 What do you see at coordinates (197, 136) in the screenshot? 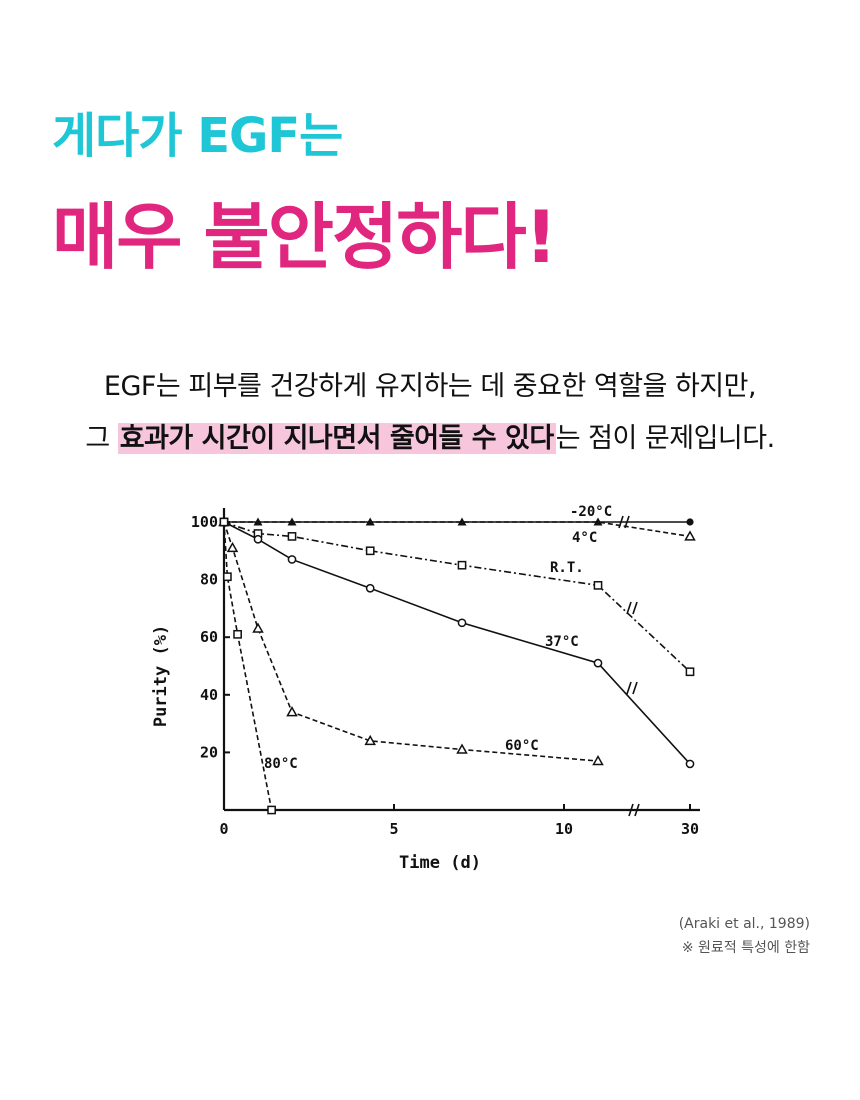
I see `headline-top: 게다가 EGF는` at bounding box center [197, 136].